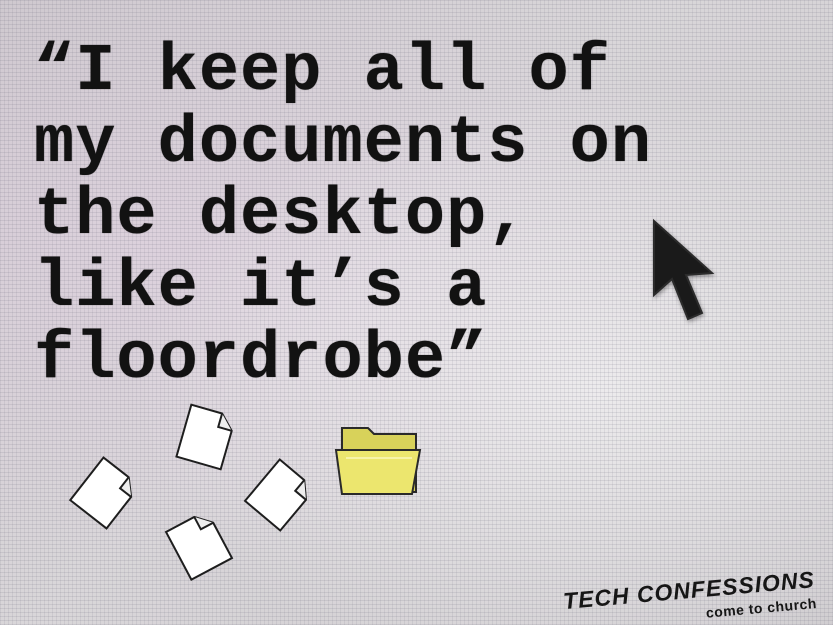 This screenshot has height=625, width=833. What do you see at coordinates (685, 272) in the screenshot?
I see `mouse-pointer-icon` at bounding box center [685, 272].